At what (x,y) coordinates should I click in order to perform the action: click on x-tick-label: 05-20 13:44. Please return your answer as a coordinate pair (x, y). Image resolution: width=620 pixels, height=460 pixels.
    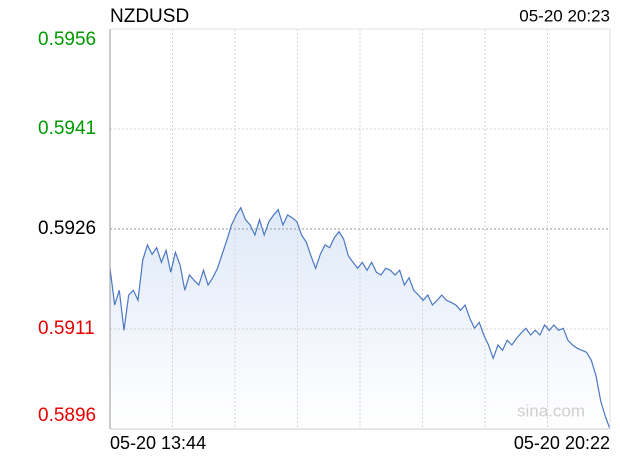
    Looking at the image, I should click on (158, 443).